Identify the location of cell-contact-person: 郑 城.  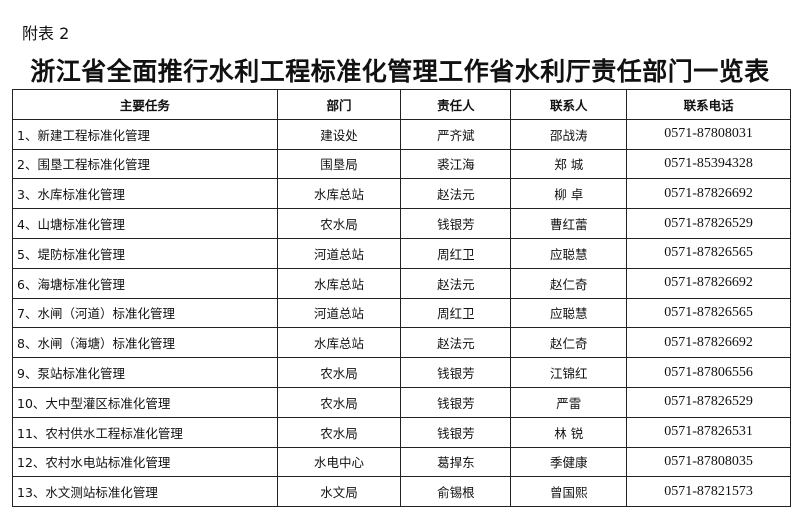
(569, 164).